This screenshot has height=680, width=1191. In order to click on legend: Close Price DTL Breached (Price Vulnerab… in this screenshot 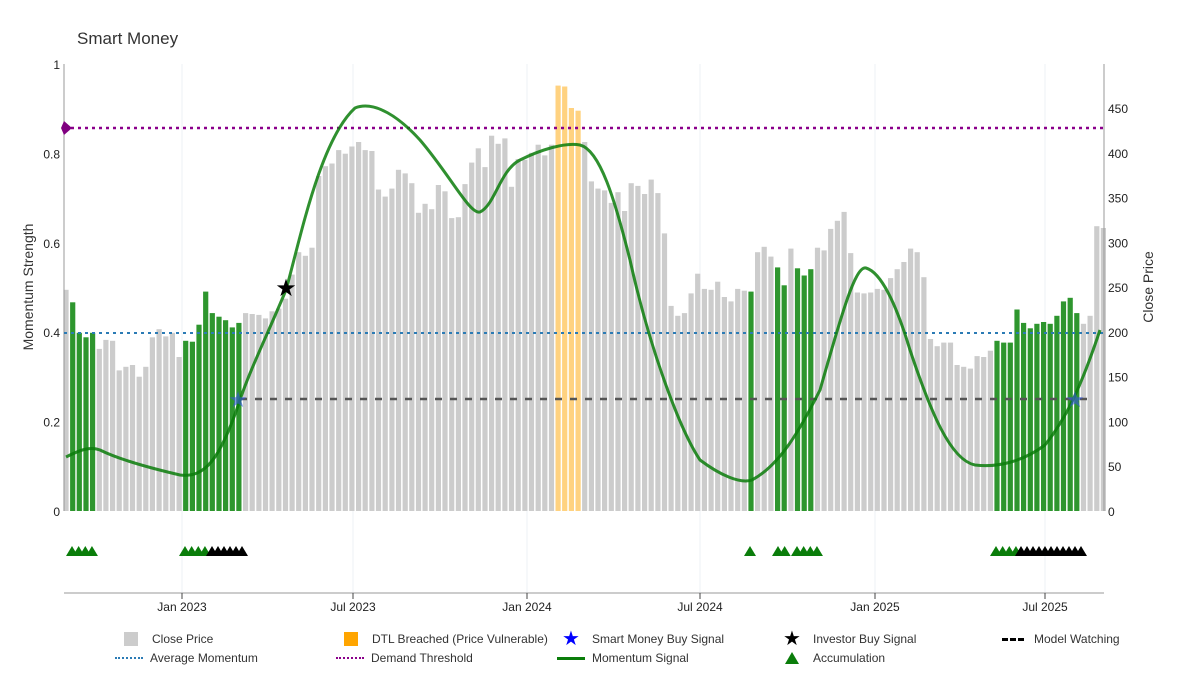, I will do `click(595, 650)`.